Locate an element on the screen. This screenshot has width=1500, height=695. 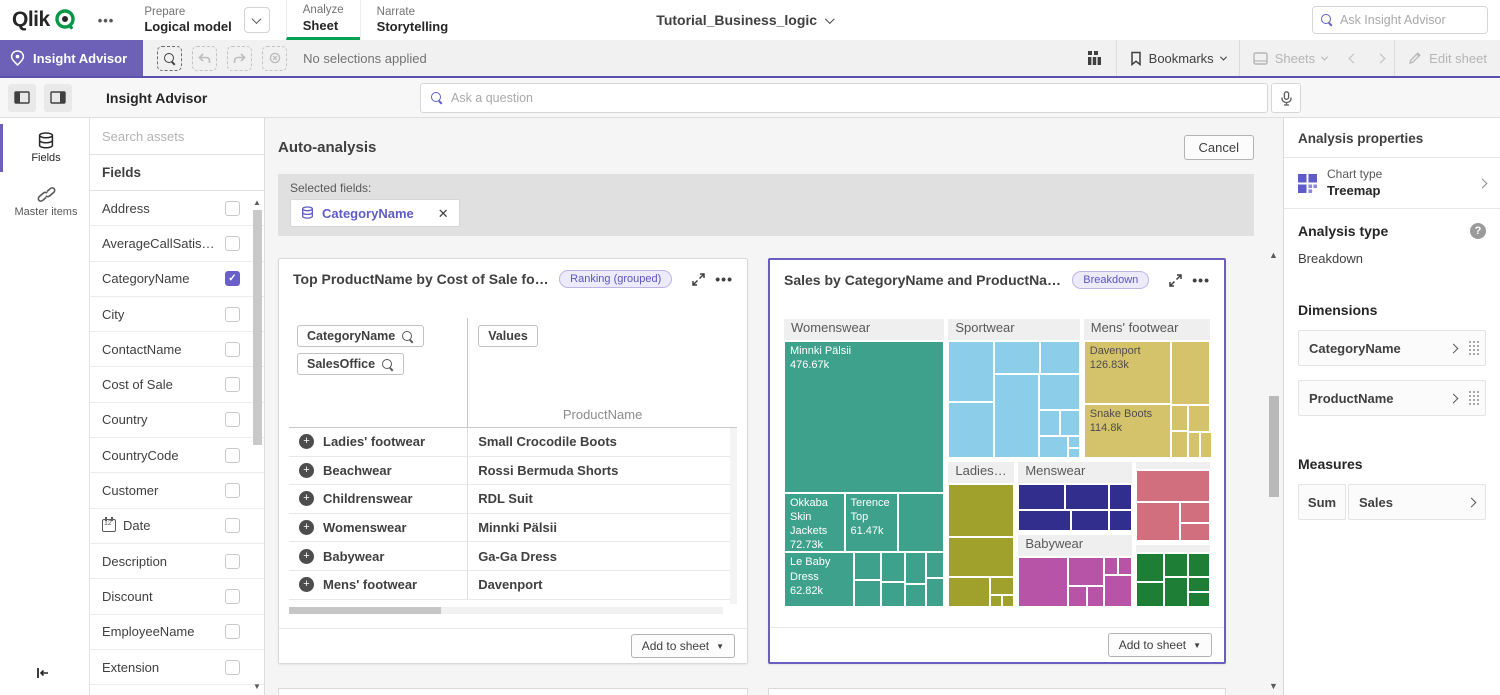
expand-chart-icon is located at coordinates (1176, 280).